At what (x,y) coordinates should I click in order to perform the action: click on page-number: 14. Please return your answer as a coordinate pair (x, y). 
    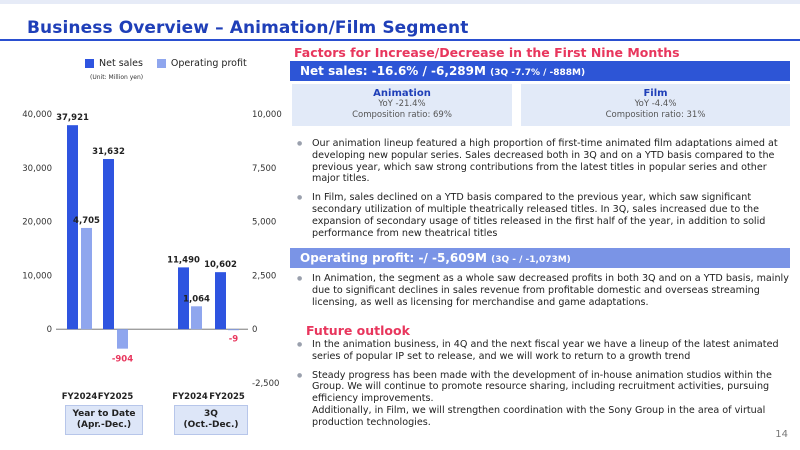
    Looking at the image, I should click on (781, 434).